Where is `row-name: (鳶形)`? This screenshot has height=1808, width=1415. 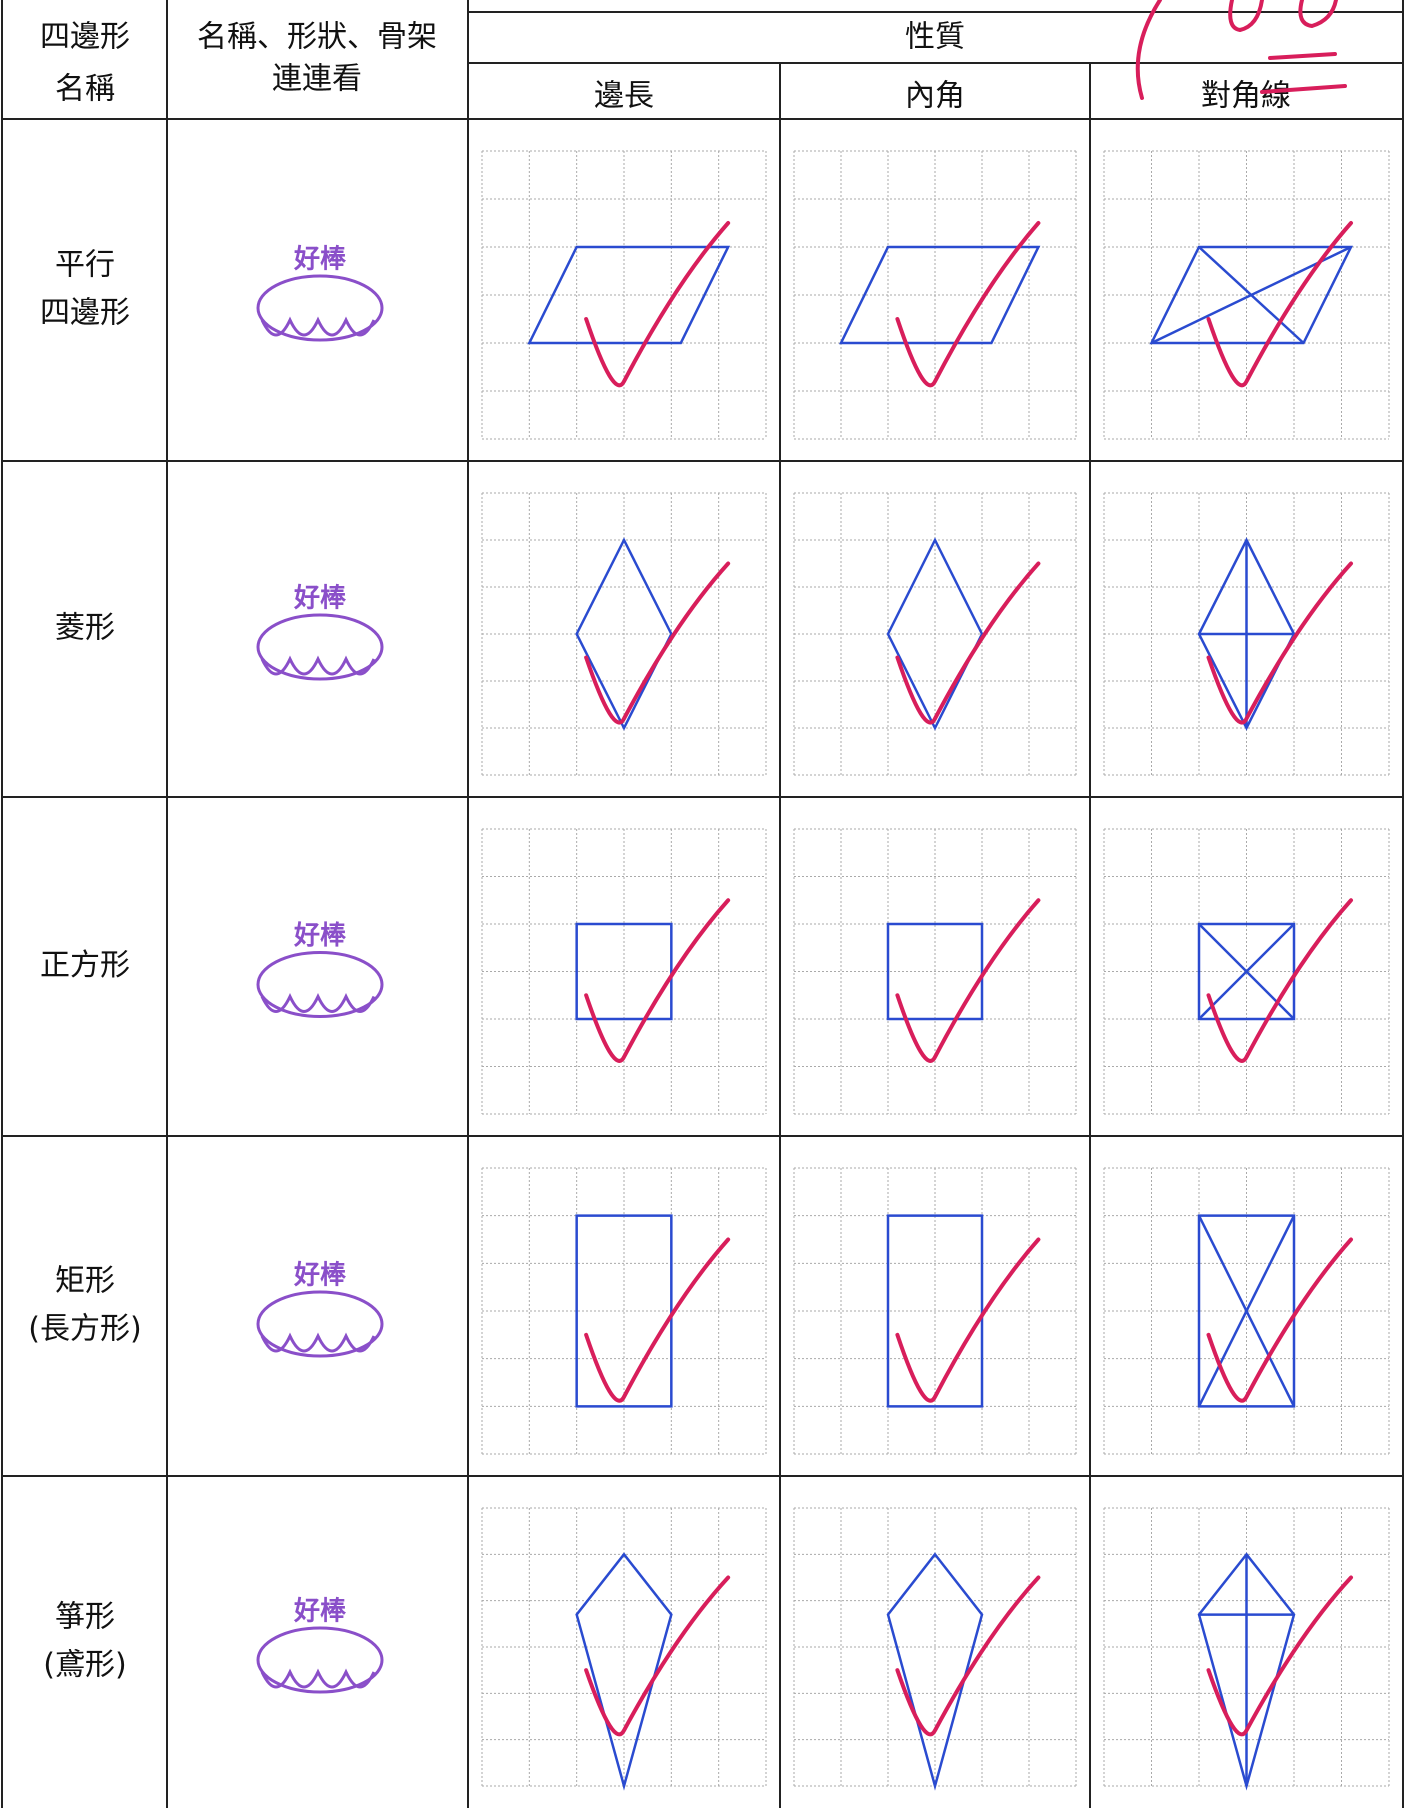
row-name: (鳶形) is located at coordinates (84, 1665).